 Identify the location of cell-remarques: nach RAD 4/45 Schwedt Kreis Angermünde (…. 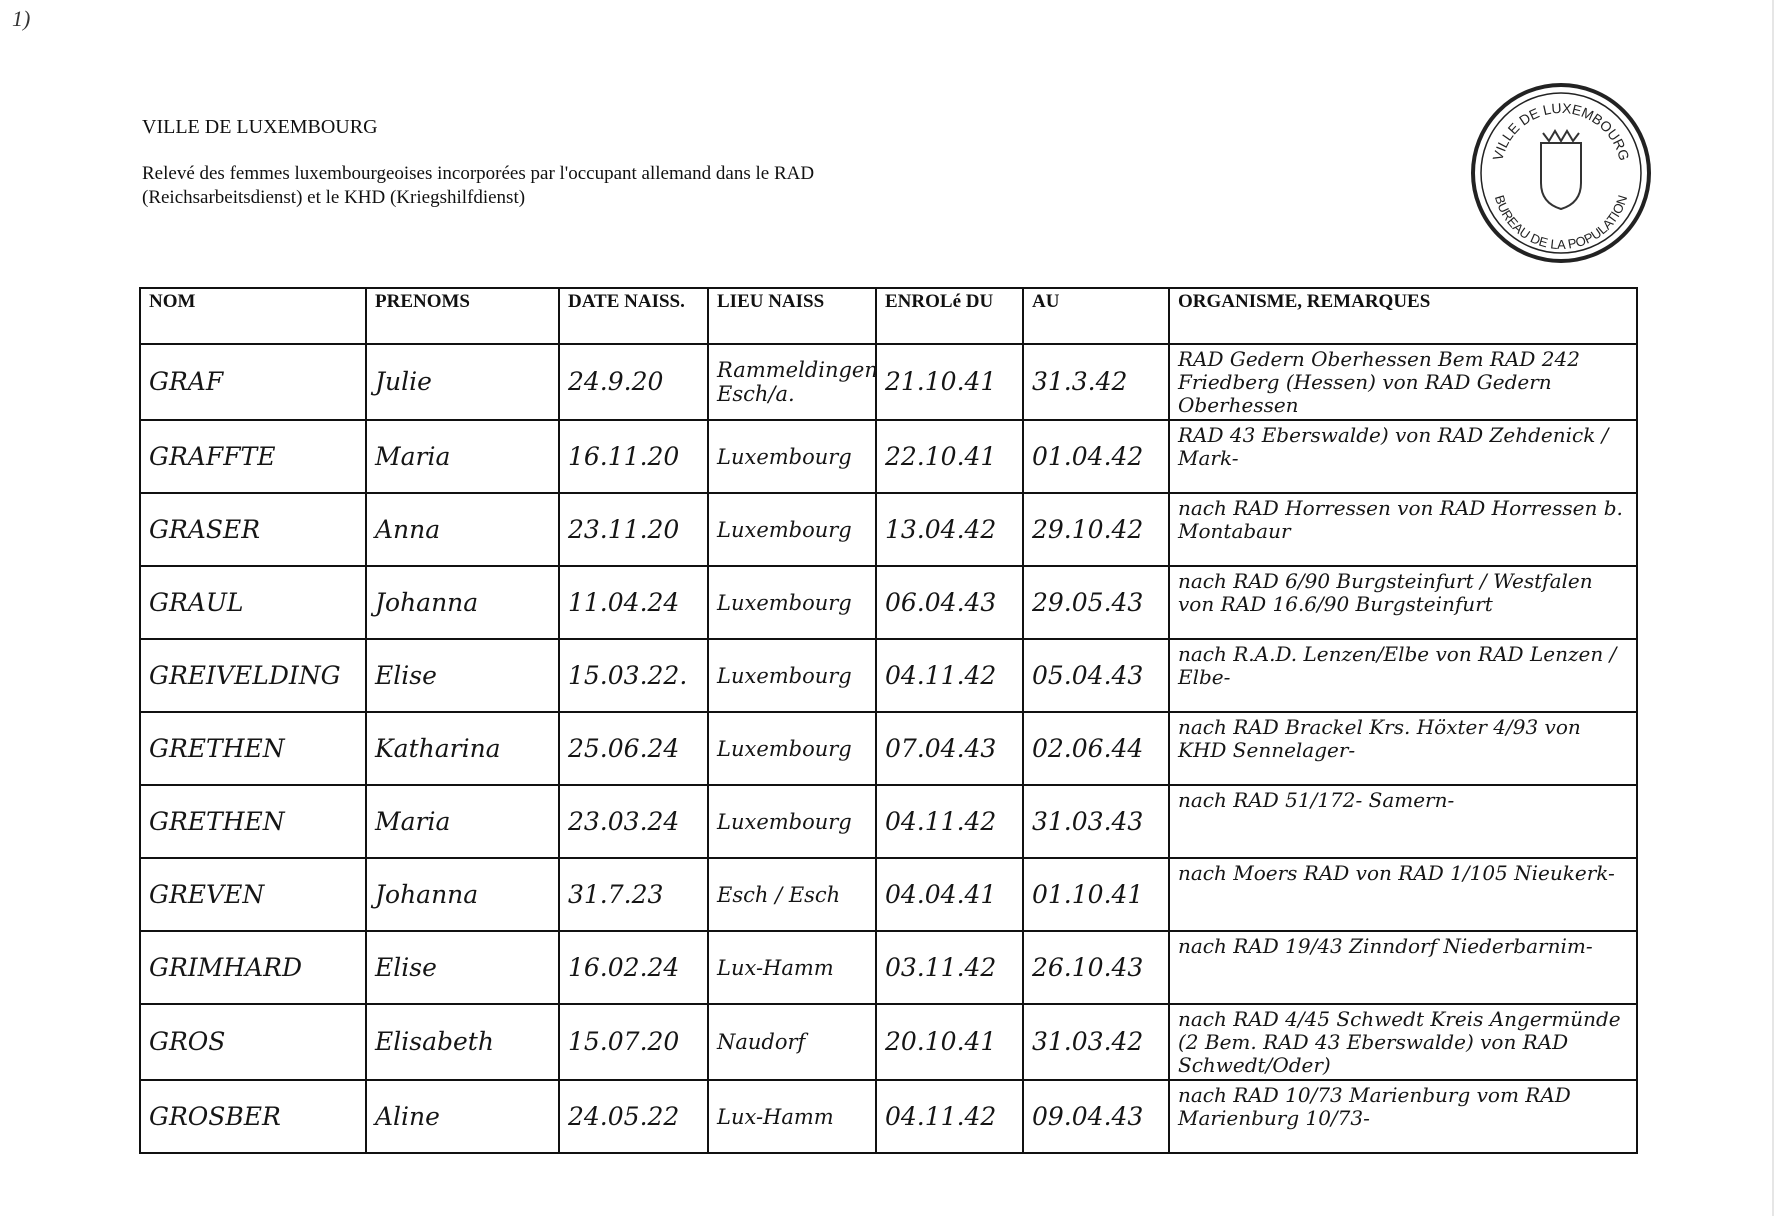
(1403, 1042).